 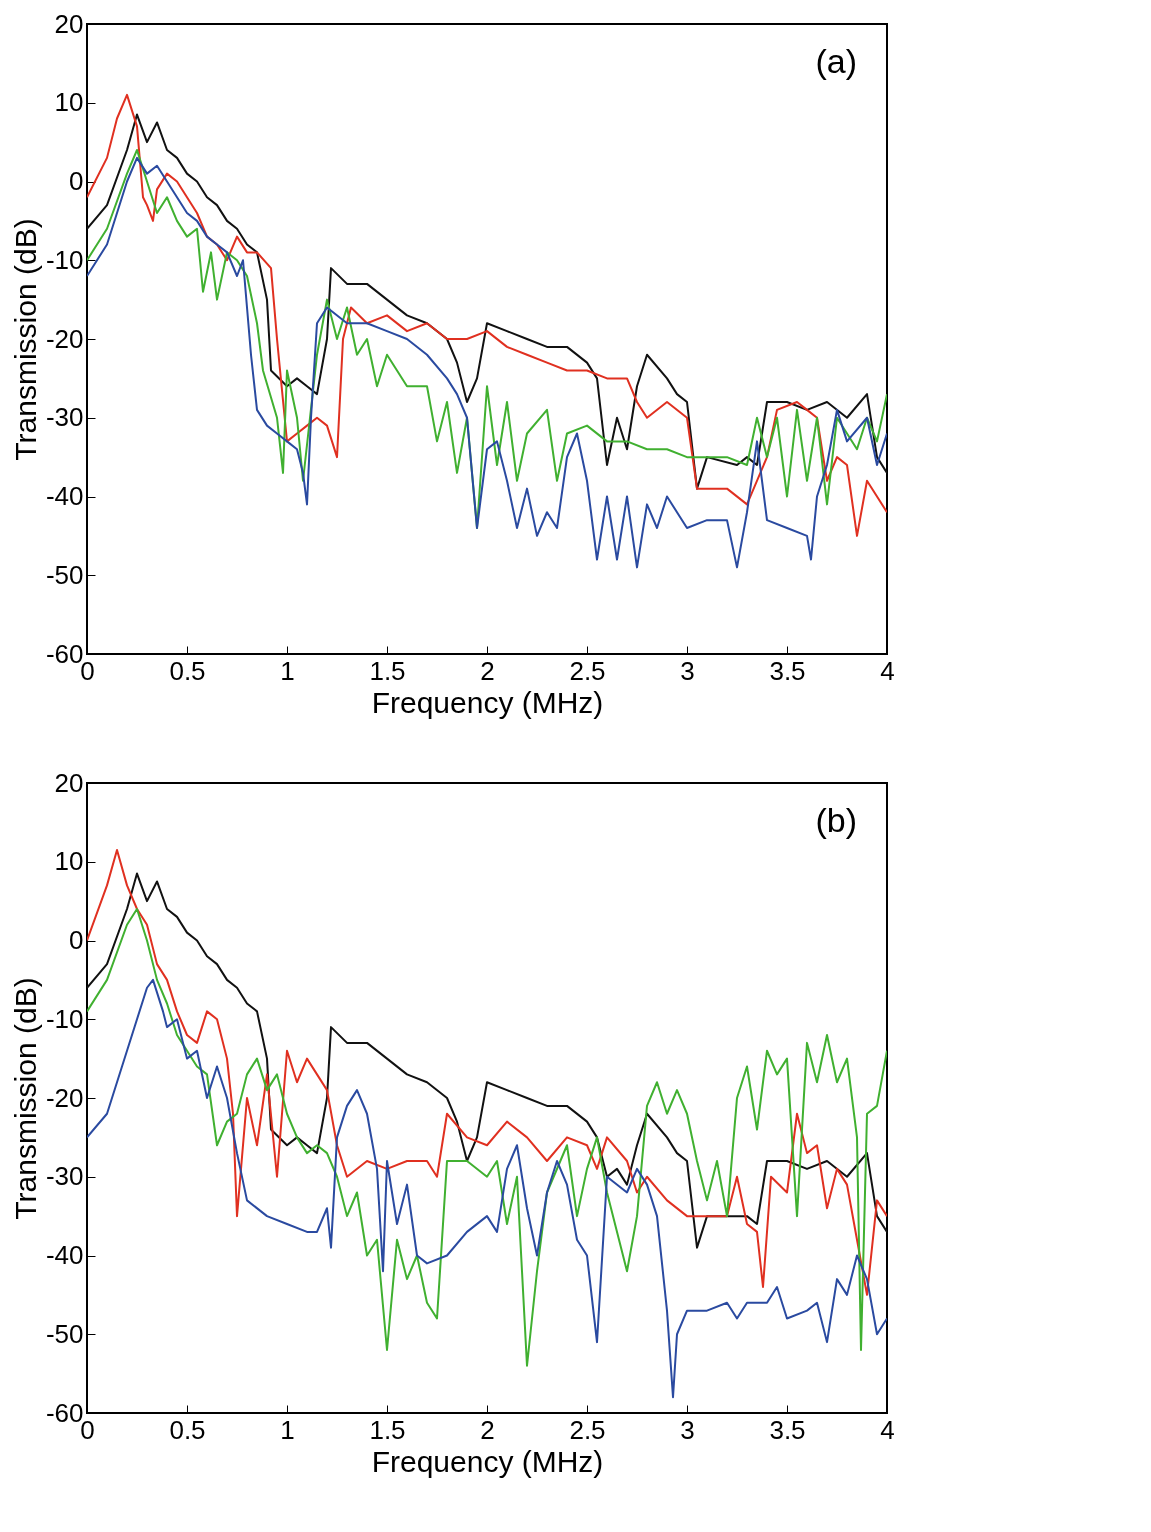 I want to click on annotation: (a), so click(x=836, y=61).